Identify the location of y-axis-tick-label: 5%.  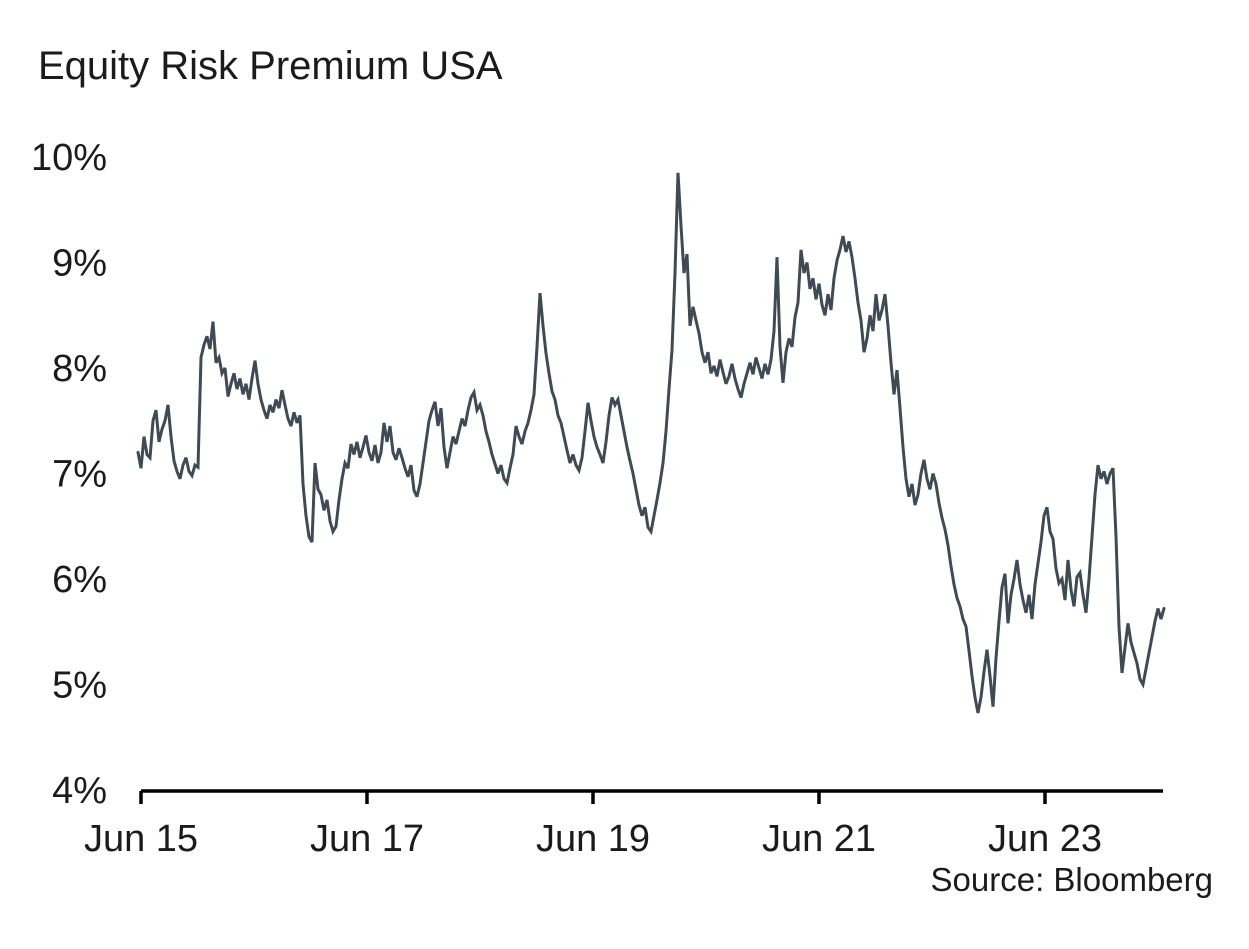
(79, 686).